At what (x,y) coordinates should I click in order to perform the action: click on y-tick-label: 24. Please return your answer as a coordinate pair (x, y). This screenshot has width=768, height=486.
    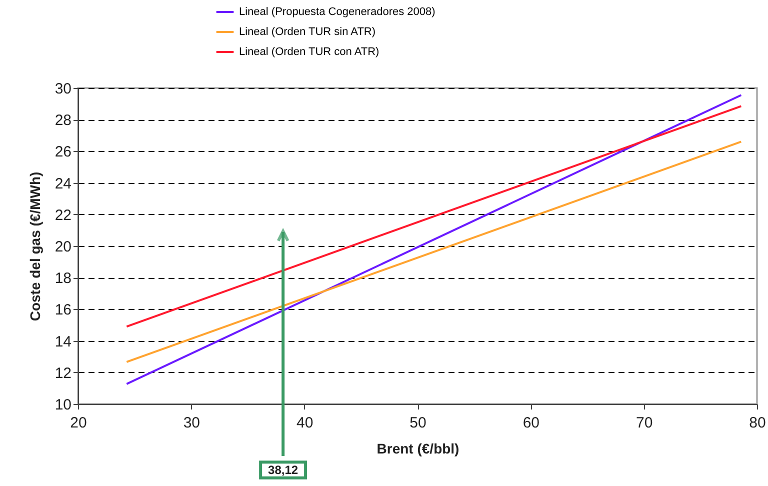
    Looking at the image, I should click on (63, 183).